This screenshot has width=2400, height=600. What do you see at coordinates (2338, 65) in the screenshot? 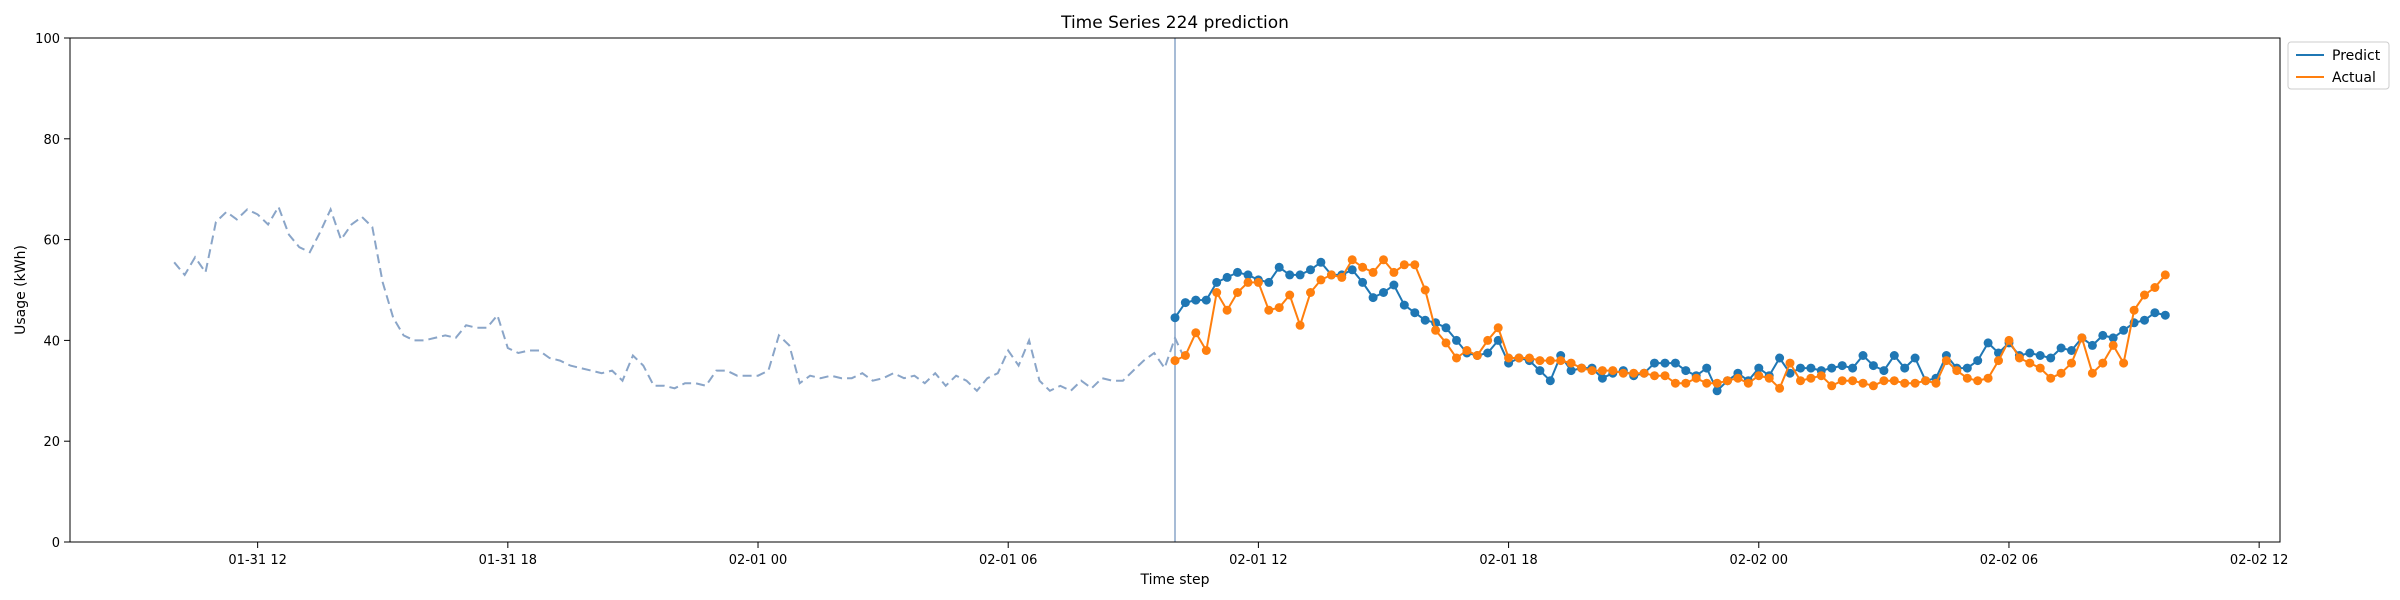
I see `legend: Predict Actual` at bounding box center [2338, 65].